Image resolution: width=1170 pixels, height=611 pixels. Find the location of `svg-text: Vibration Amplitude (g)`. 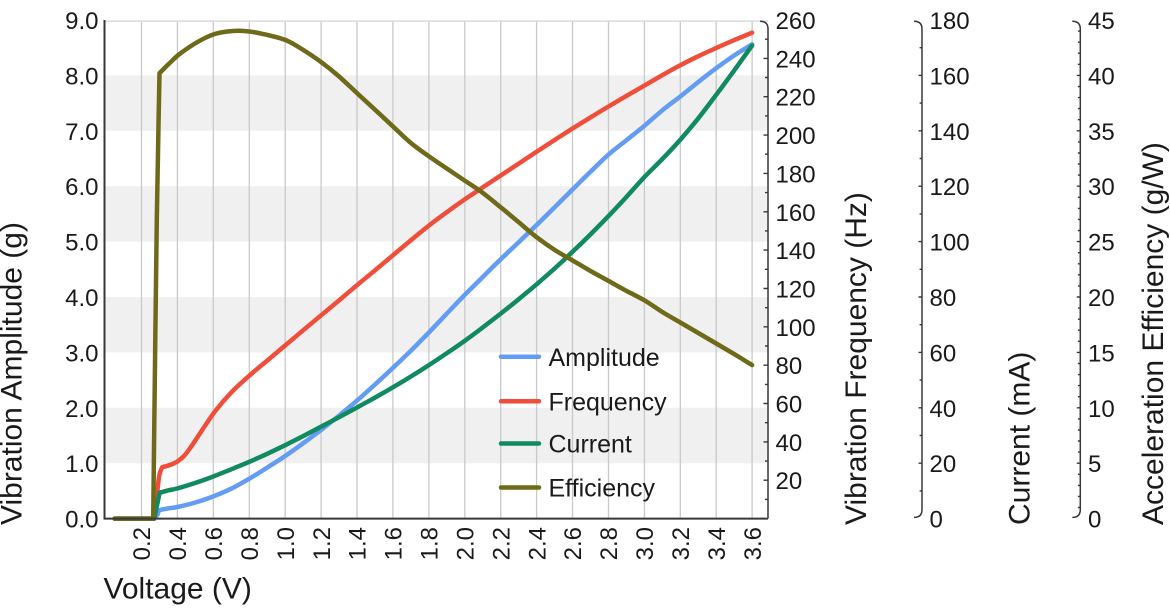

svg-text: Vibration Amplitude (g) is located at coordinates (14, 373).